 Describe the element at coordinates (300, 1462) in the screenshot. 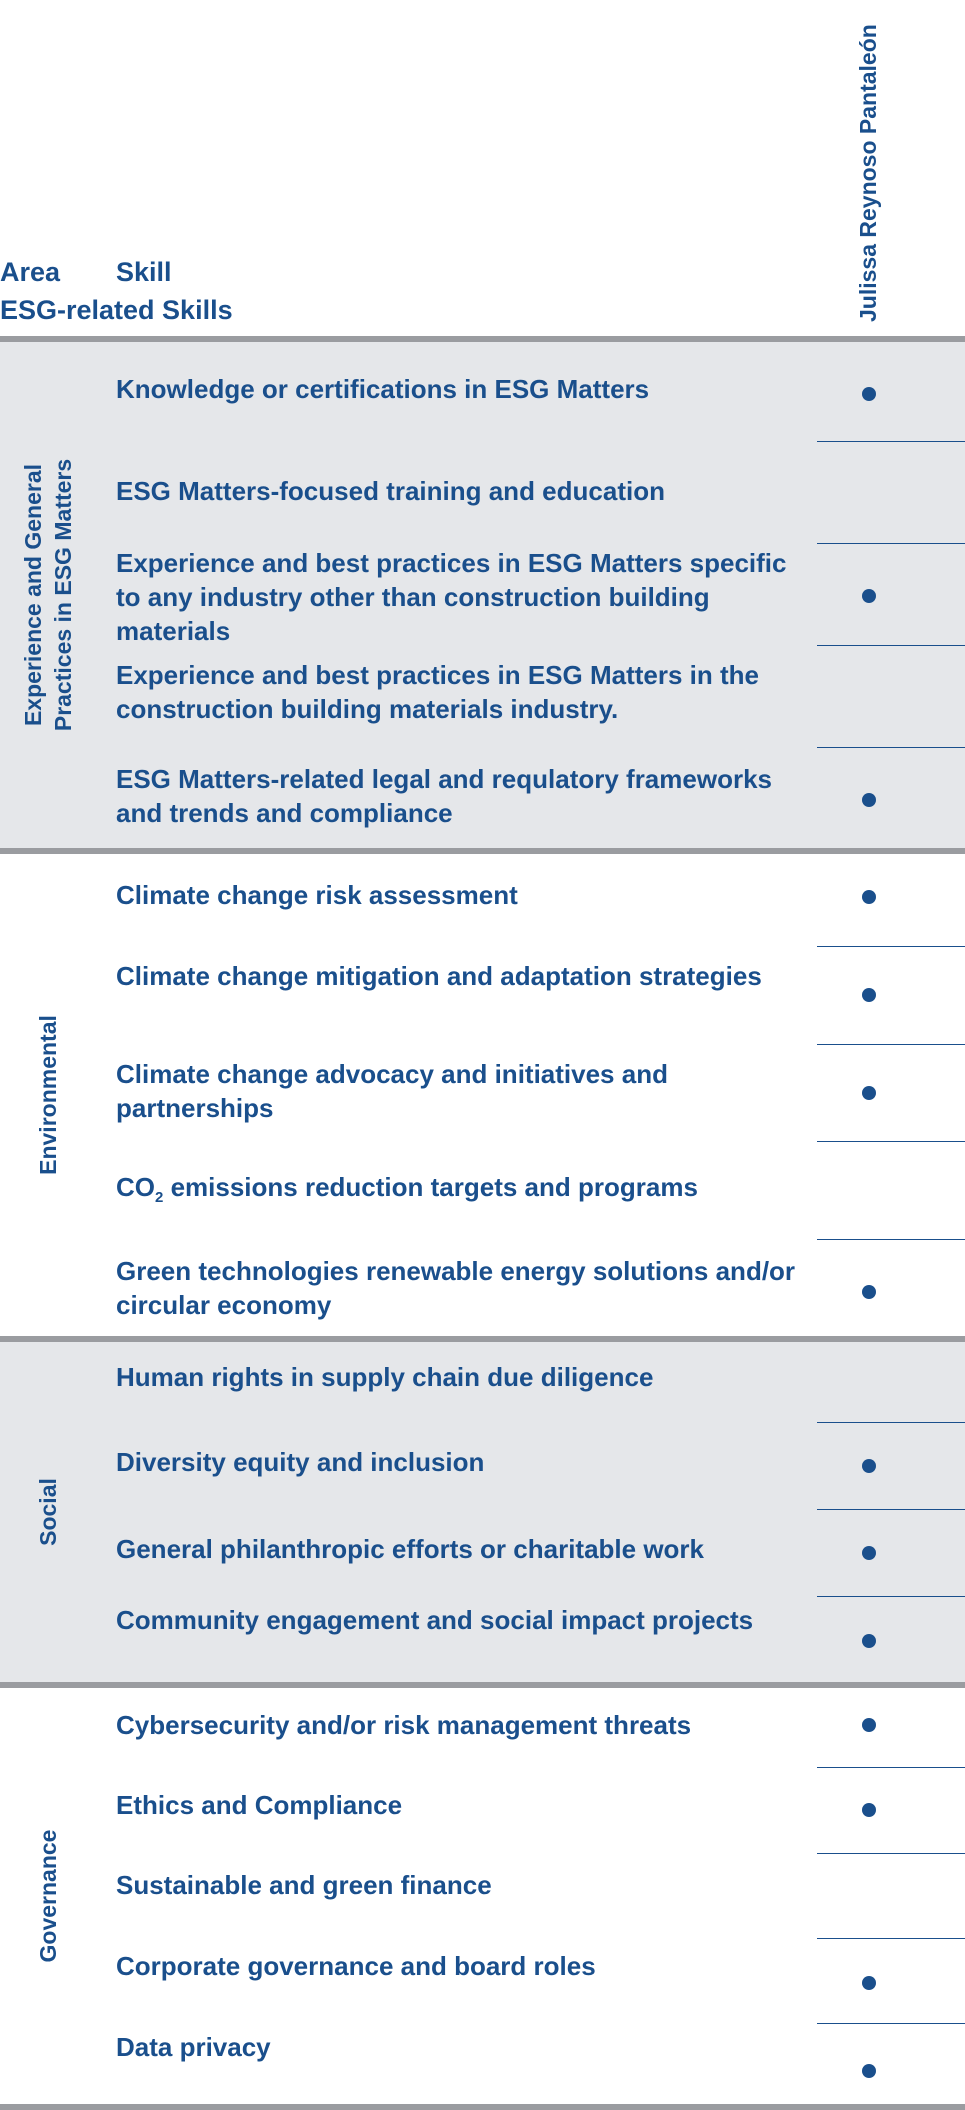

I see `skill-label: Diversity equity and inclusion` at that location.